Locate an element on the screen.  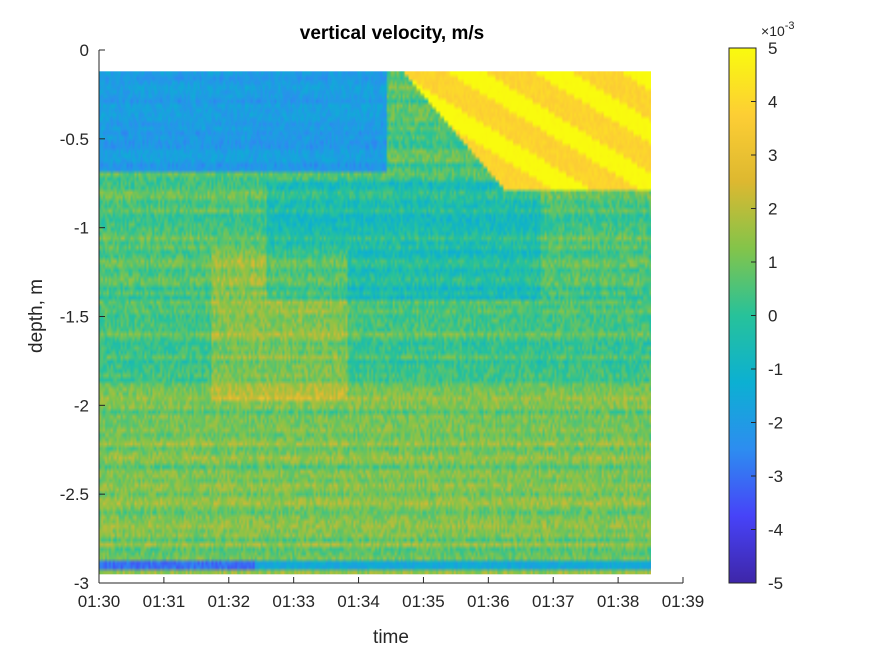
x-tick-label: 01:34 is located at coordinates (358, 601).